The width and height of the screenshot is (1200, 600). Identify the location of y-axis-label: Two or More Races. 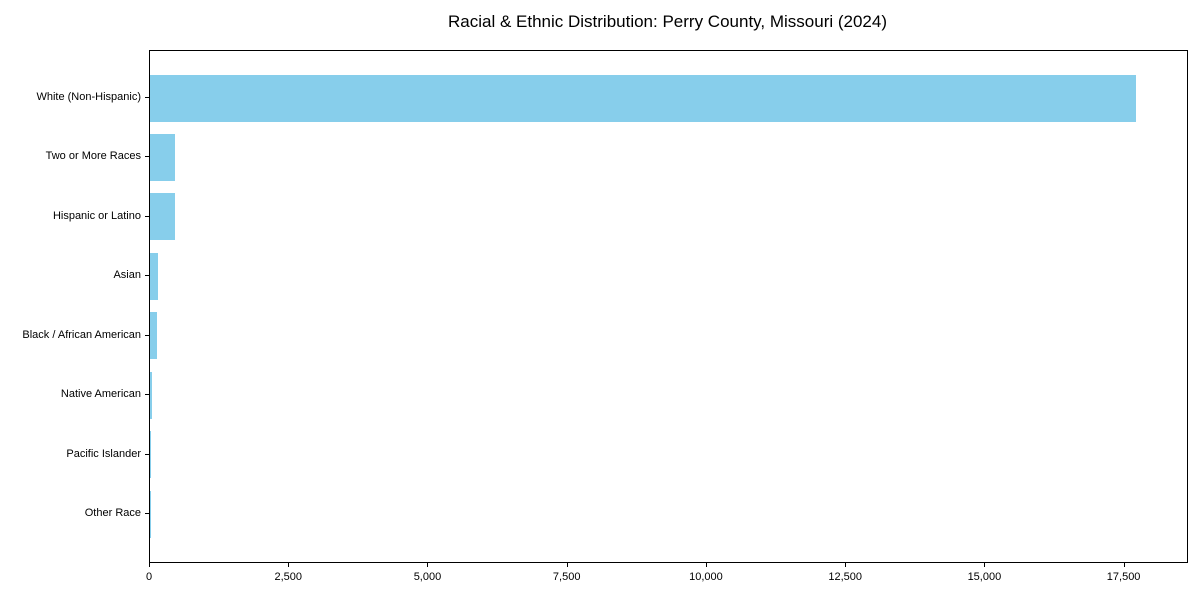
(93, 156).